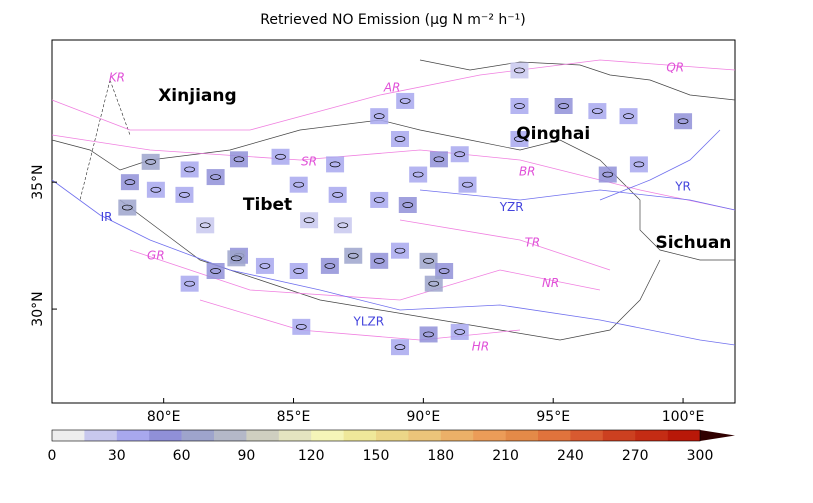  What do you see at coordinates (675, 67) in the screenshot?
I see `fault-label: QR` at bounding box center [675, 67].